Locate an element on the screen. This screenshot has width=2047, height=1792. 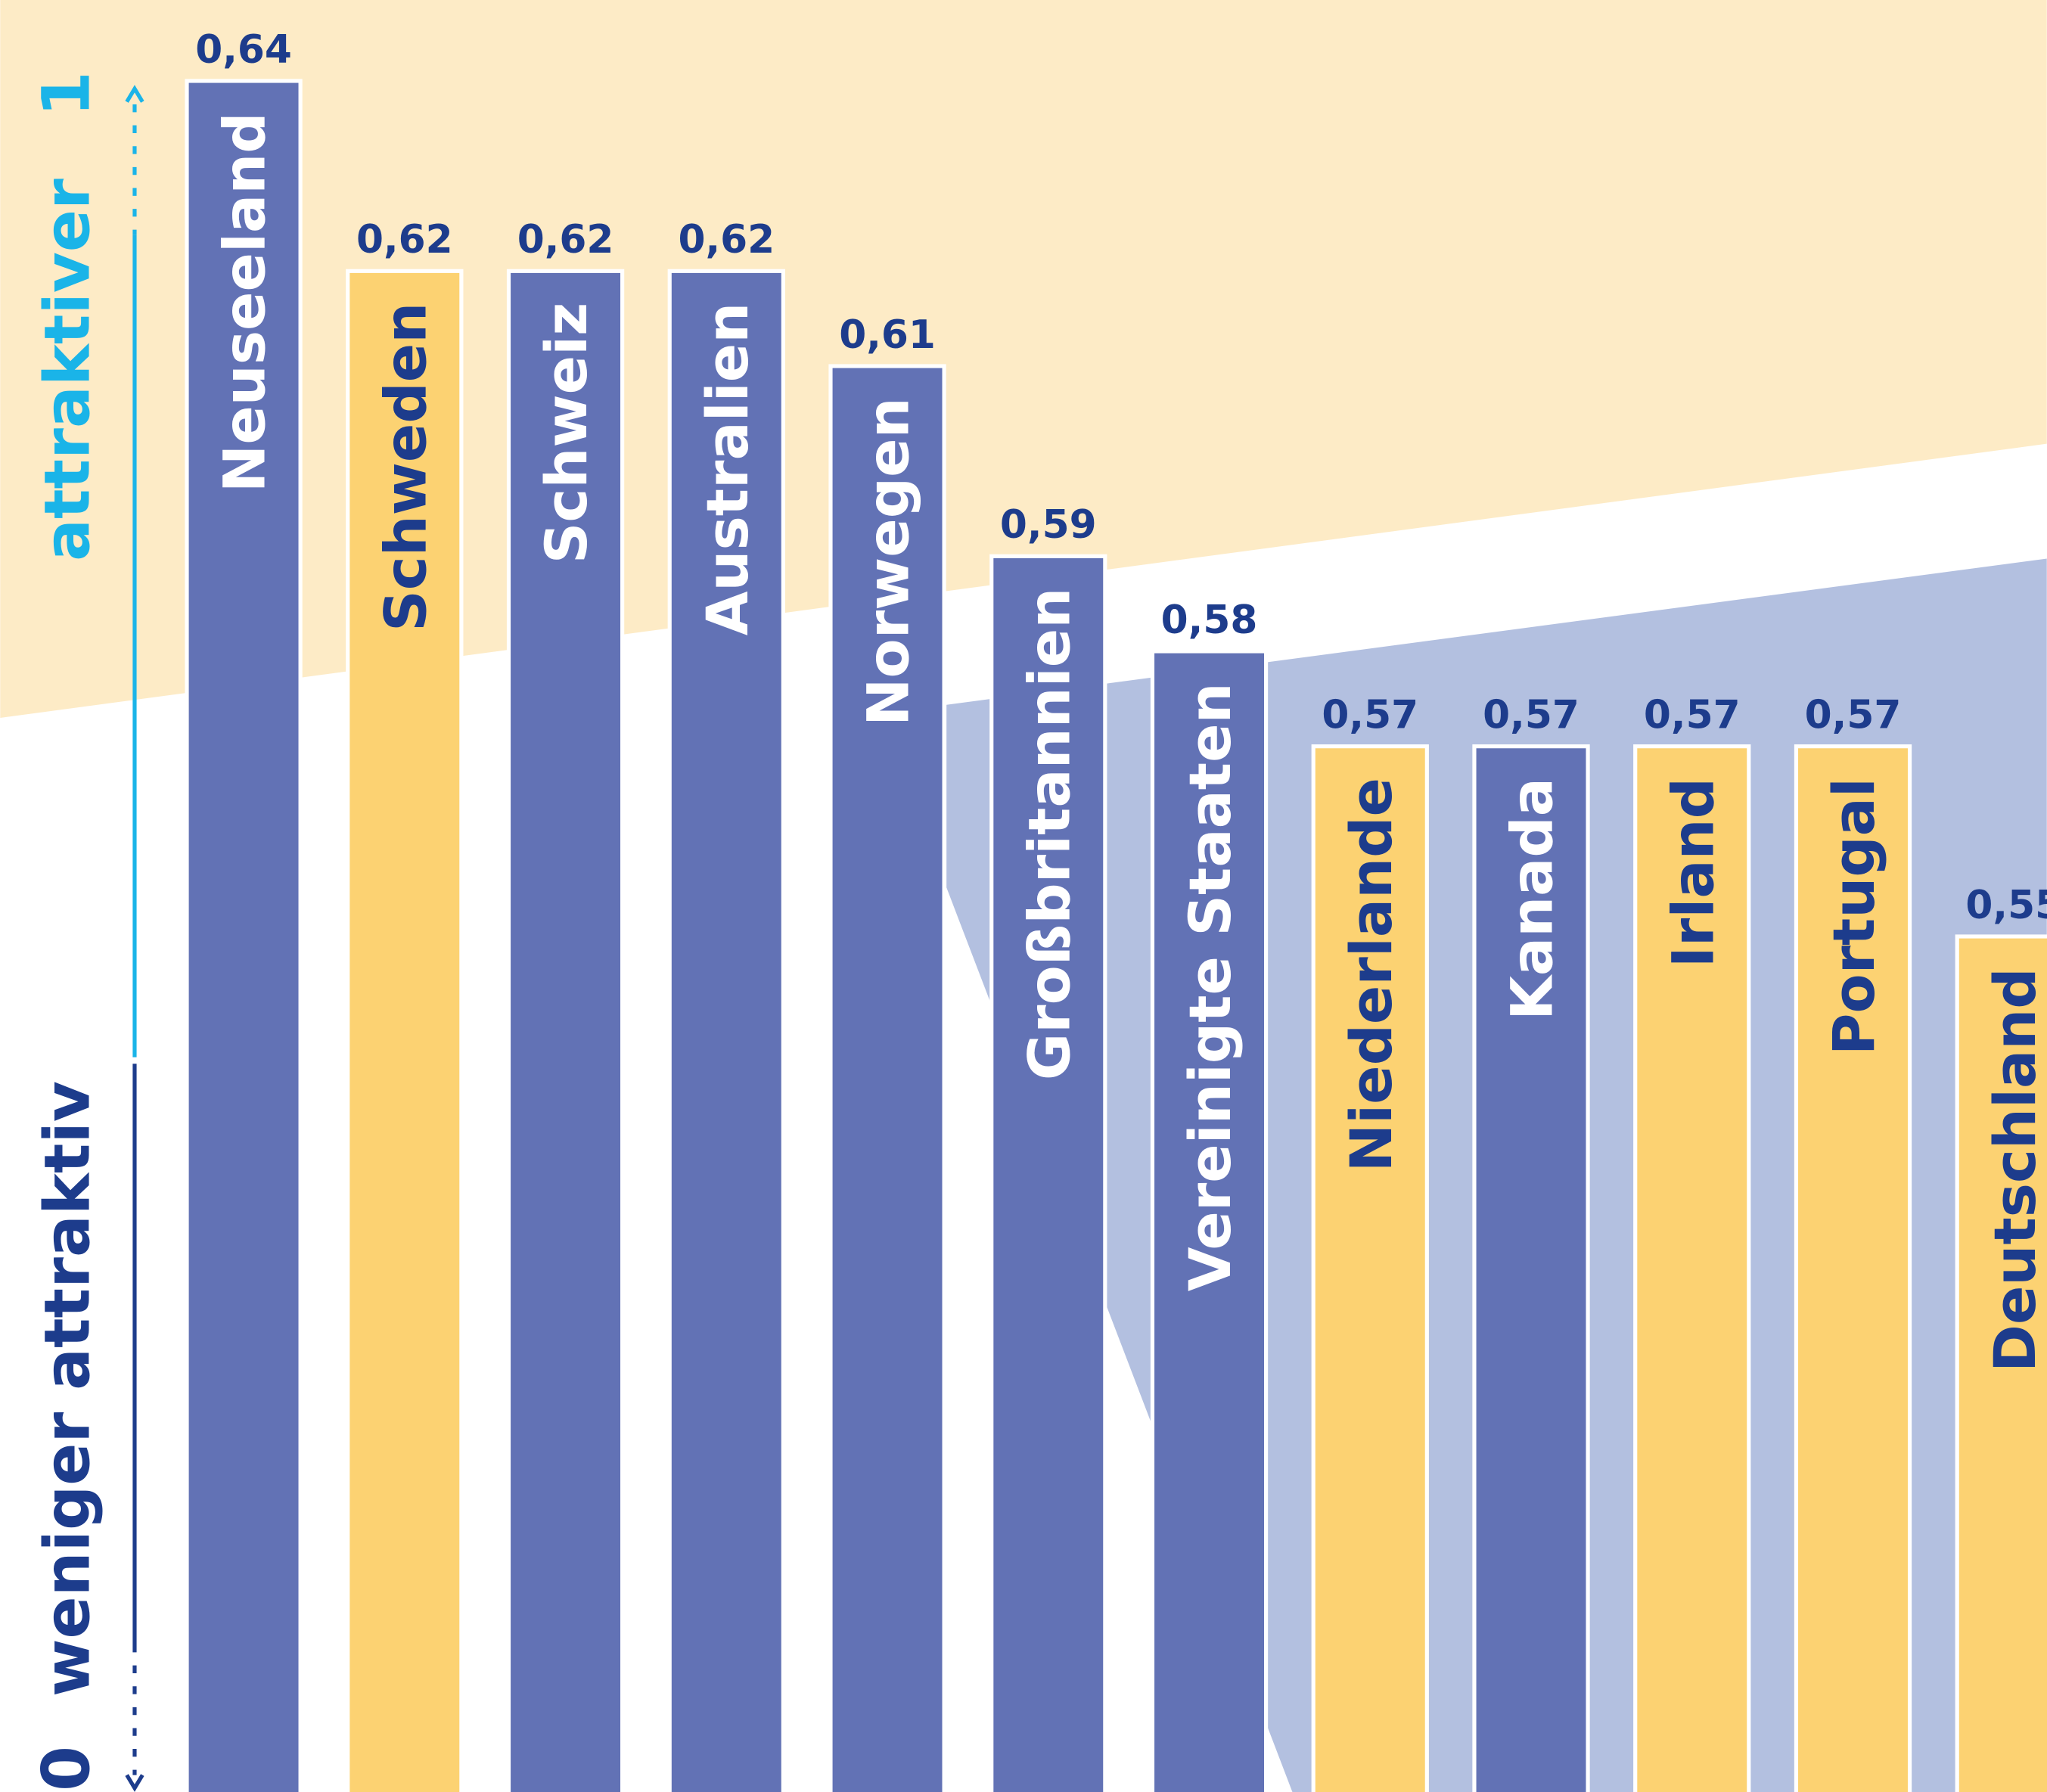
category-label: Kanada is located at coordinates (1532, 899).